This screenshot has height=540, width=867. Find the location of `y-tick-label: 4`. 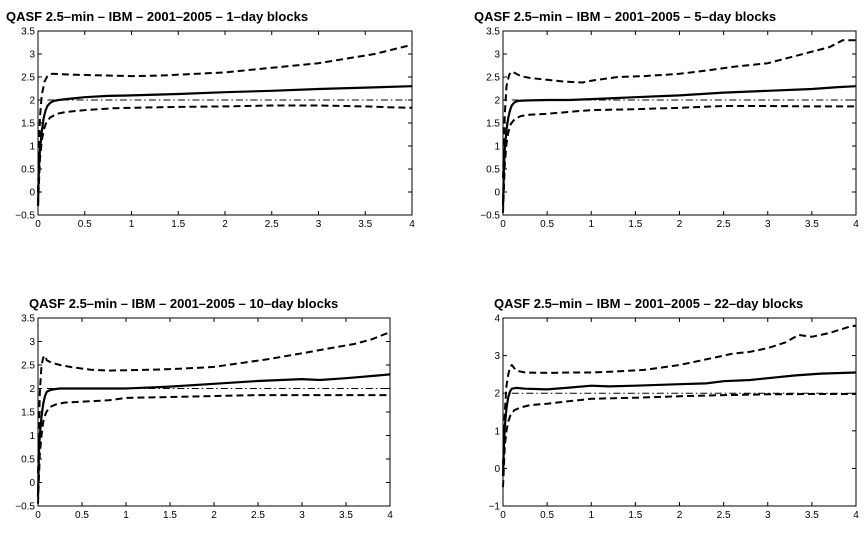

y-tick-label: 4 is located at coordinates (497, 319).